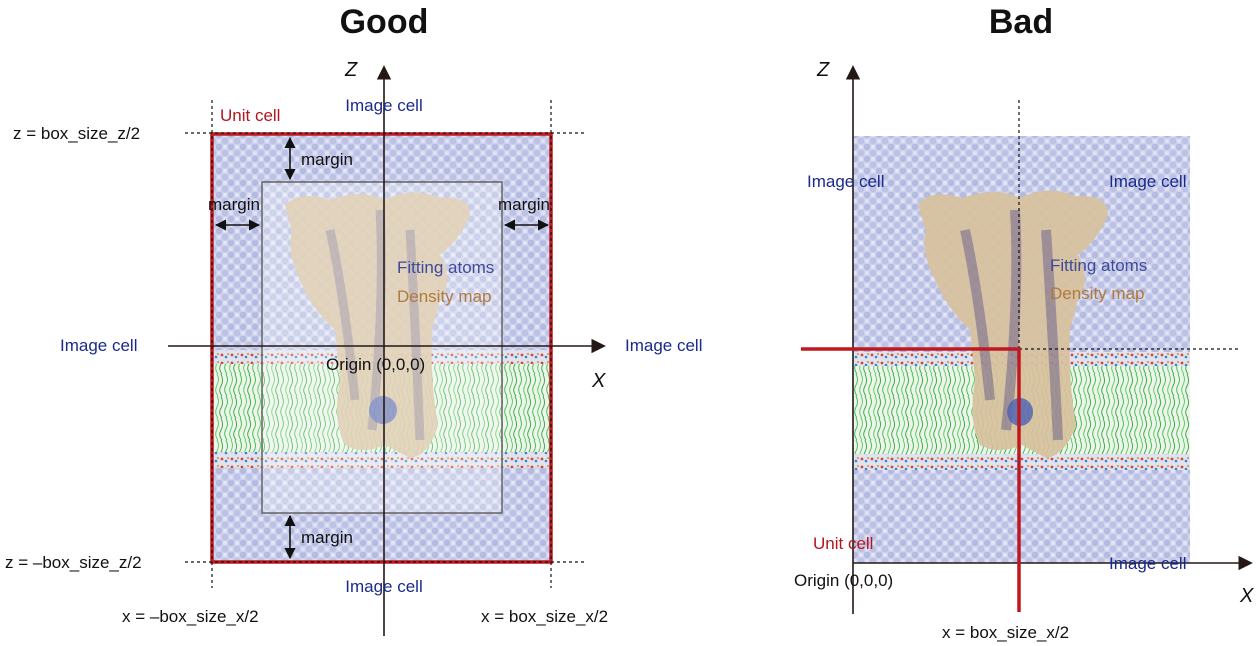 This screenshot has width=1259, height=646. What do you see at coordinates (327, 159) in the screenshot?
I see `good-margin-top-label: margin` at bounding box center [327, 159].